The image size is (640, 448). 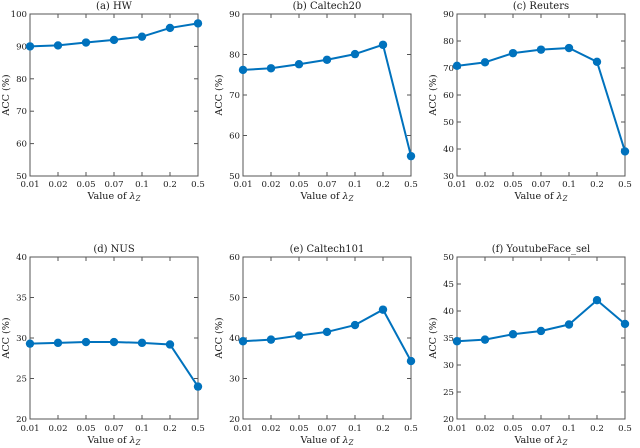 I want to click on chart-title: (e) Caltech101, so click(x=327, y=249).